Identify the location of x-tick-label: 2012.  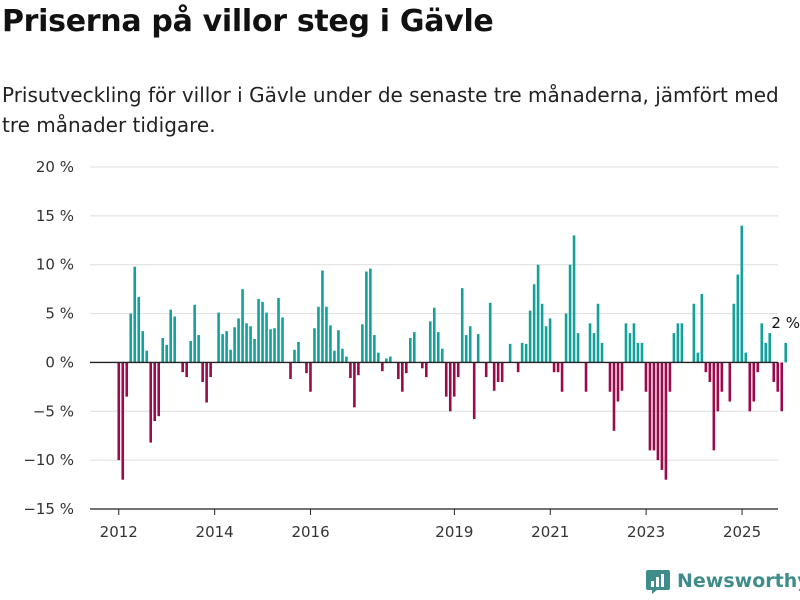
(119, 532).